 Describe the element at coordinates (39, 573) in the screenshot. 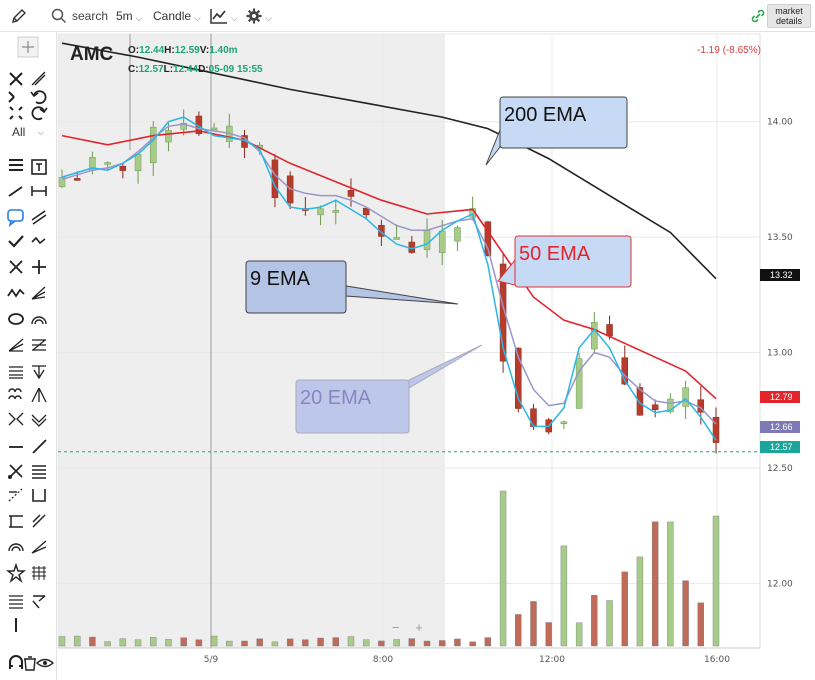

I see `grid-lines-icon` at that location.